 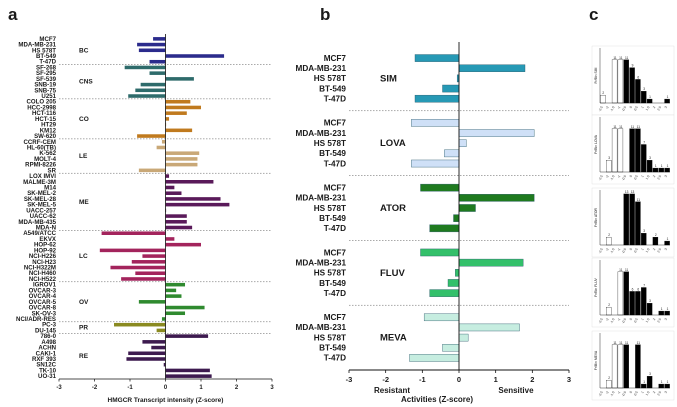 I want to click on x-tick-label-b: -1, so click(x=422, y=379).